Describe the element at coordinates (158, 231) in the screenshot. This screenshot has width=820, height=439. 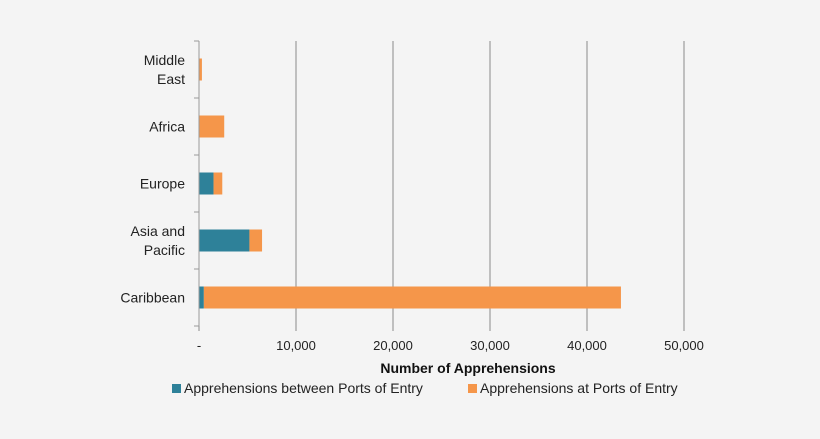
I see `category-label: Asia and` at that location.